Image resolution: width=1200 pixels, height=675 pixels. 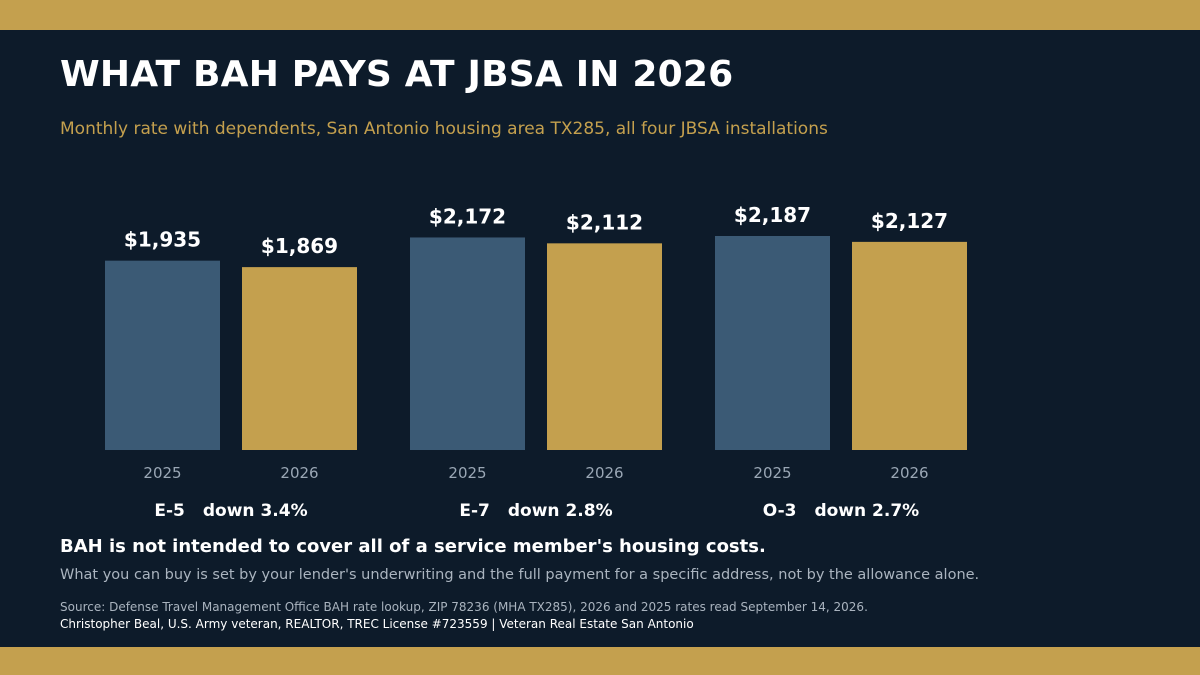 What do you see at coordinates (772, 215) in the screenshot?
I see `data-label-o-3-2025: $2,187` at bounding box center [772, 215].